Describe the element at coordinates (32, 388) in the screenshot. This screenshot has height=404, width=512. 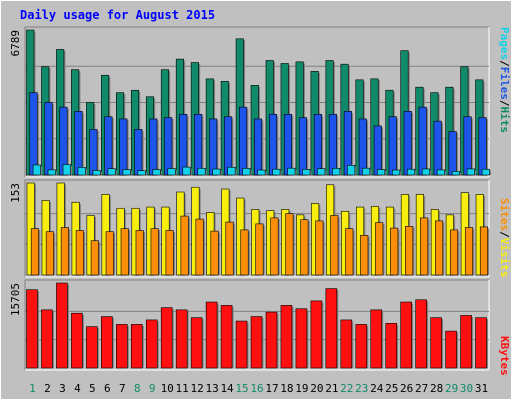
I see `x-day-label: 1` at that location.